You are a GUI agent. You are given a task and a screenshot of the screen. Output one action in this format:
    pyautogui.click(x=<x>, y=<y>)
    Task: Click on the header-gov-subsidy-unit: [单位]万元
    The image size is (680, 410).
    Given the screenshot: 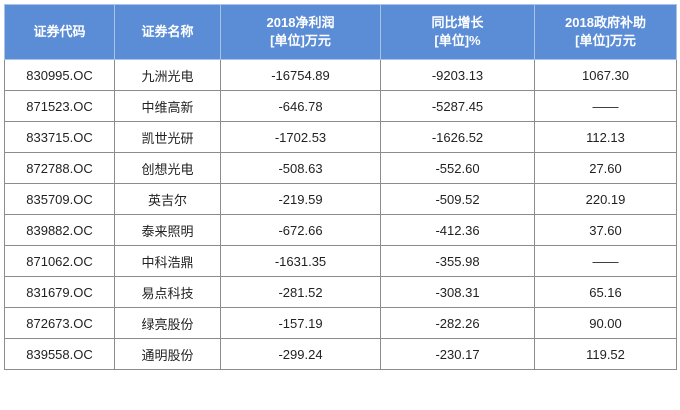 What is the action you would take?
    pyautogui.click(x=605, y=40)
    